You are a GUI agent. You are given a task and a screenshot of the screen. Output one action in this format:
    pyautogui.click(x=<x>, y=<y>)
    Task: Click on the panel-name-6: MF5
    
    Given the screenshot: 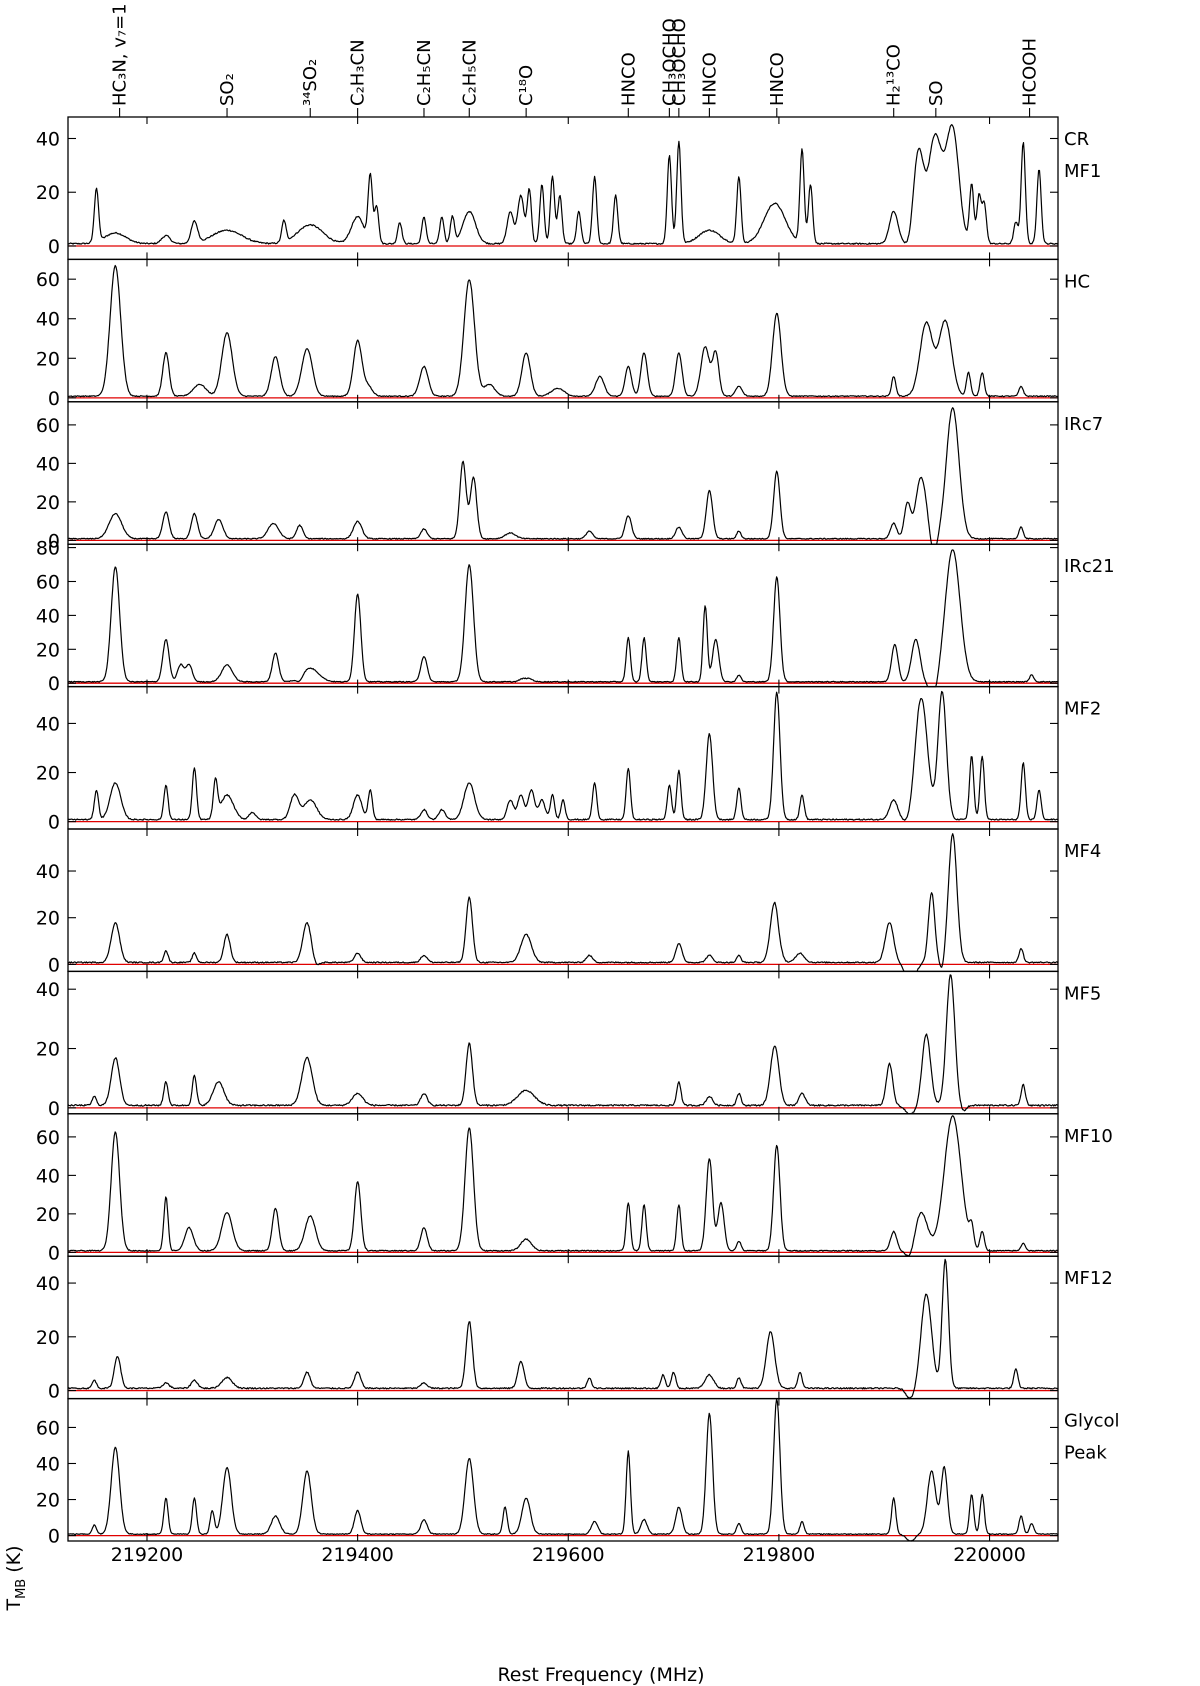 What is the action you would take?
    pyautogui.click(x=1082, y=993)
    